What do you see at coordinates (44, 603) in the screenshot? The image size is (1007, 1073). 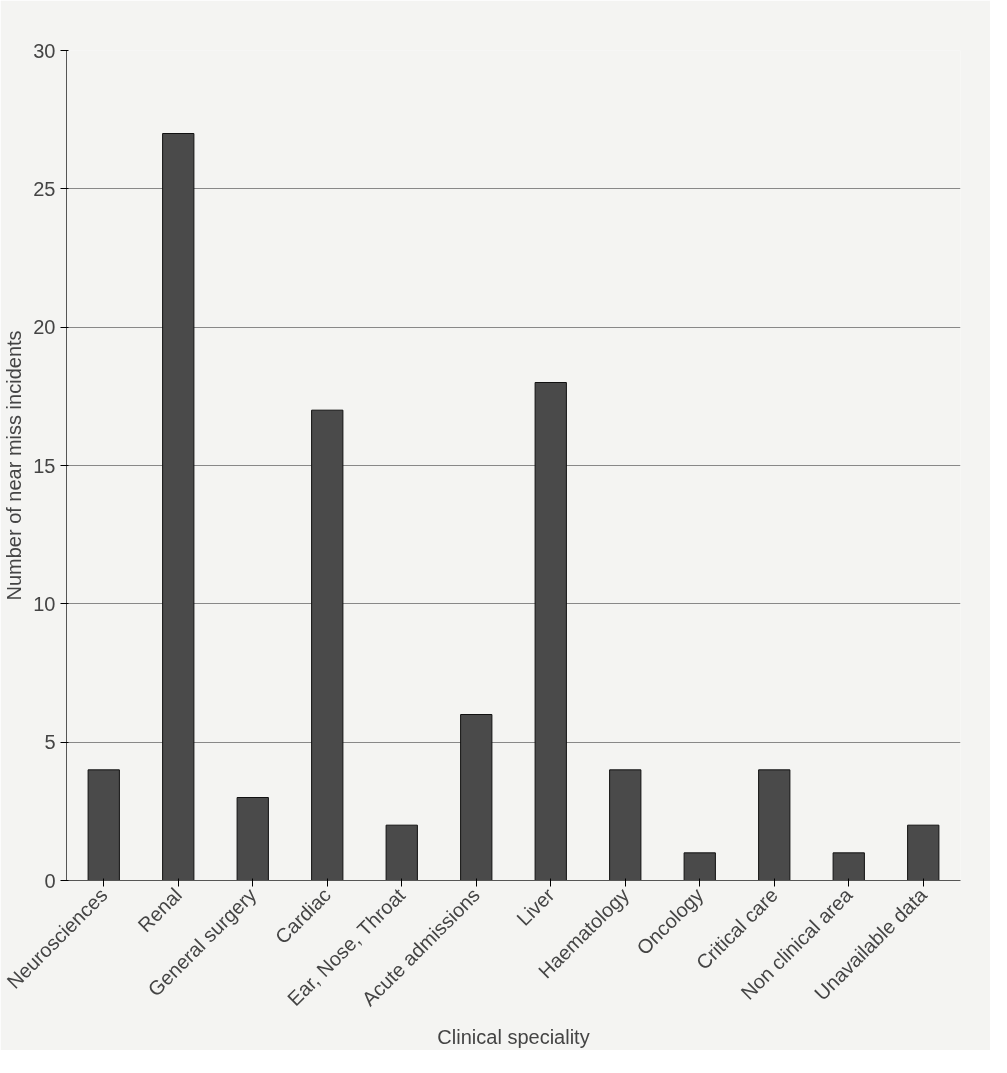 I see `y-tick-label: 10` at bounding box center [44, 603].